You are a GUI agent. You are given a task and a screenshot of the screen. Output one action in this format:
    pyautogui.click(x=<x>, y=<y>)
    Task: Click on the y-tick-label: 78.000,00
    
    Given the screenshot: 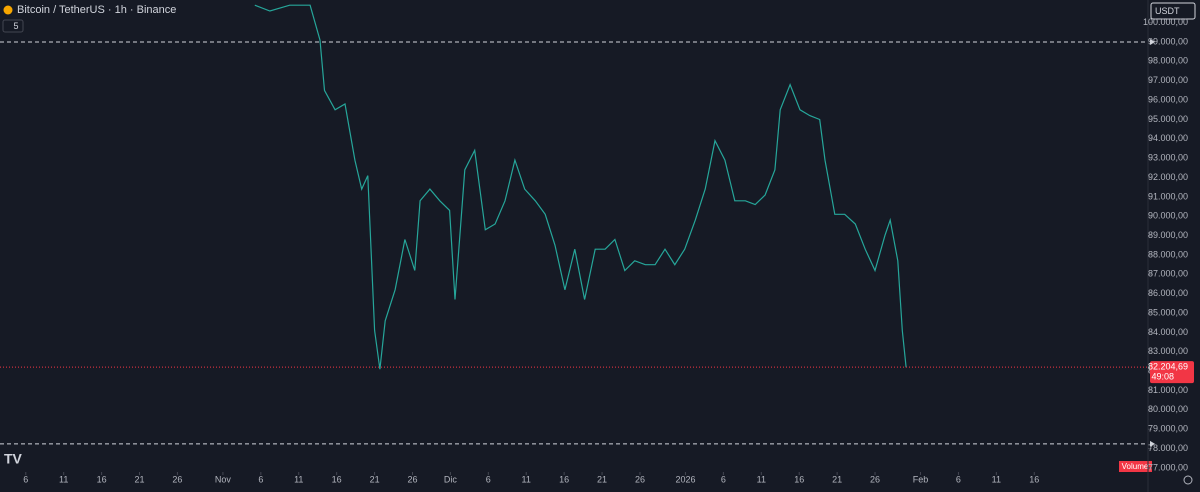 What is the action you would take?
    pyautogui.click(x=1168, y=448)
    